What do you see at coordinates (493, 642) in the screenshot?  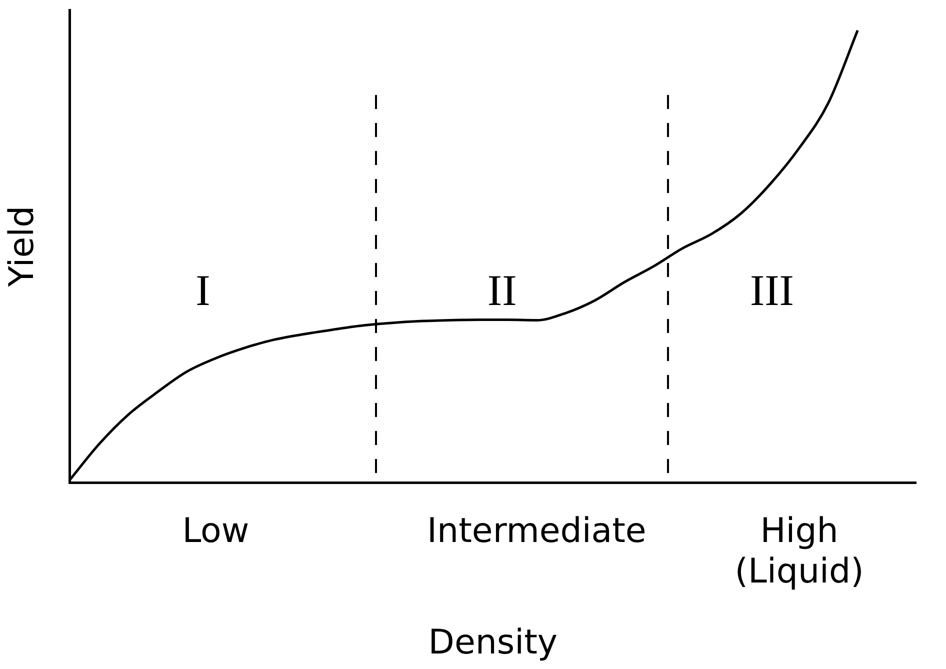 I see `x-axis-title: Density` at bounding box center [493, 642].